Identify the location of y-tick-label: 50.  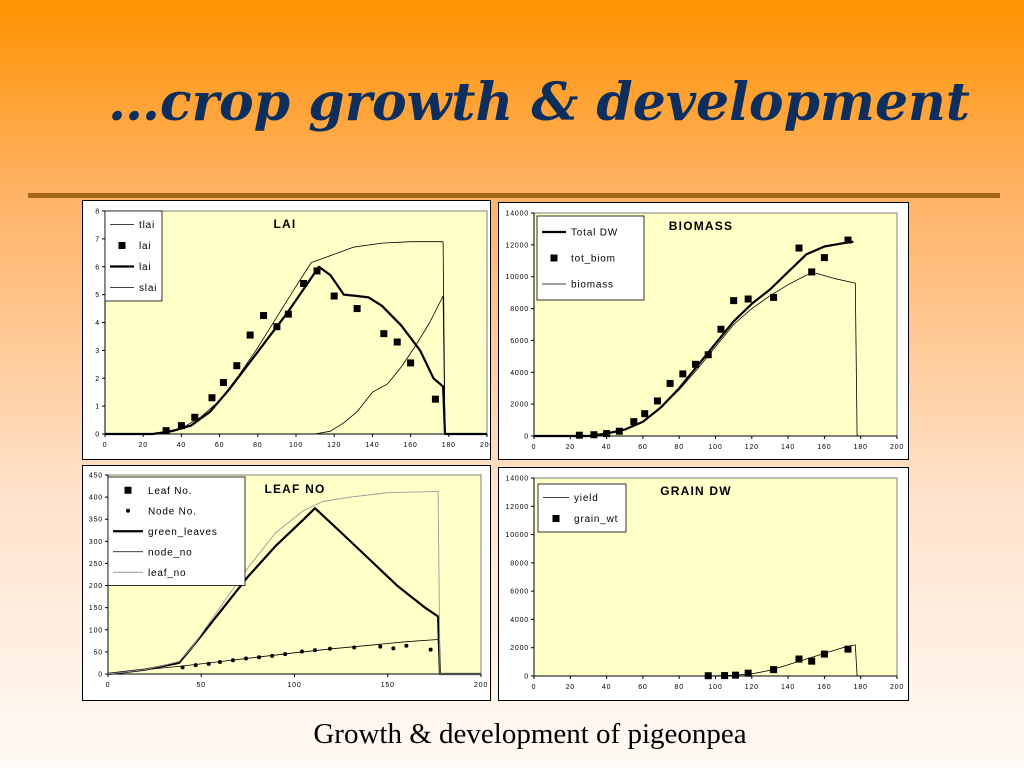
(98, 652).